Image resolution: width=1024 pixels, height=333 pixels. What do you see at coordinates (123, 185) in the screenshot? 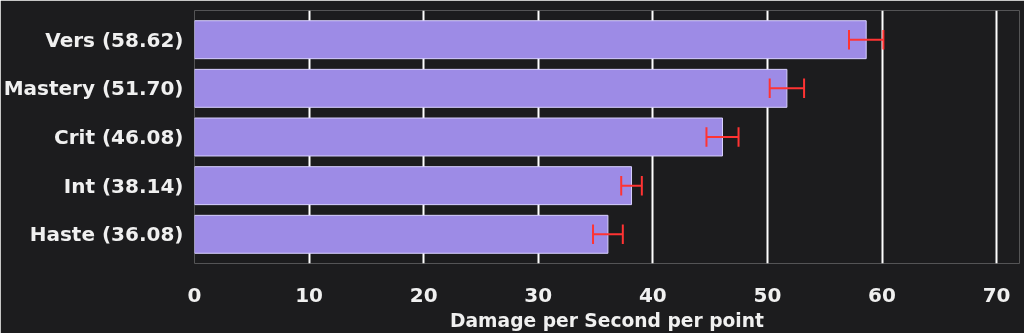
I see `y-tick-label: Int (38.14)` at bounding box center [123, 185].